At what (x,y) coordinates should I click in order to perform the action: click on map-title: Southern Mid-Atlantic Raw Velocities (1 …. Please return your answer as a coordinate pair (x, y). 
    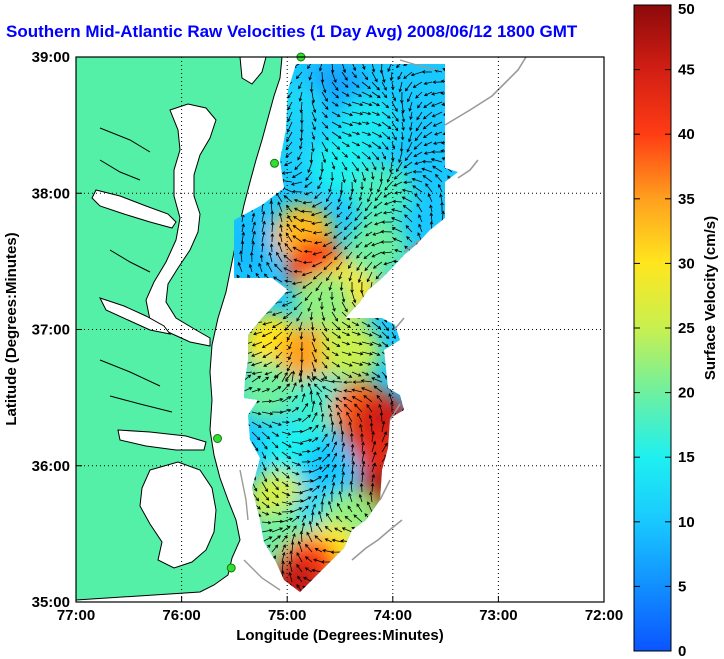
    Looking at the image, I should click on (292, 31).